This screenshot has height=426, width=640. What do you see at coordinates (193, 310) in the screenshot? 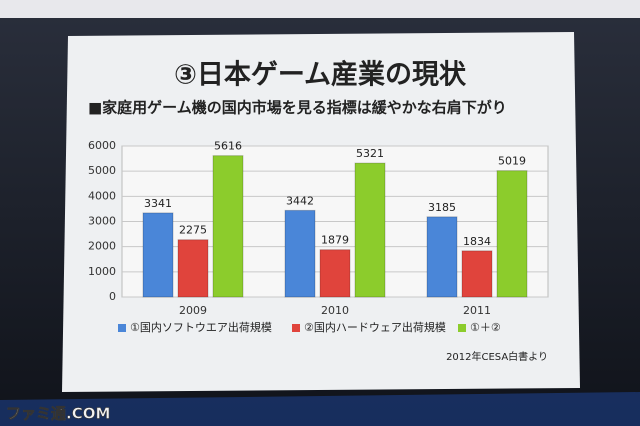
I see `x-tick-label: 2009` at bounding box center [193, 310].